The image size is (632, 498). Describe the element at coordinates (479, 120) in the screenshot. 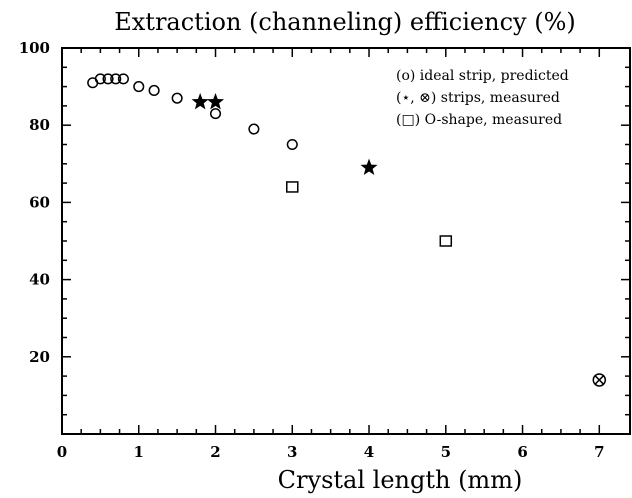

I see `legend-entry: (□) O-shape, measured` at that location.